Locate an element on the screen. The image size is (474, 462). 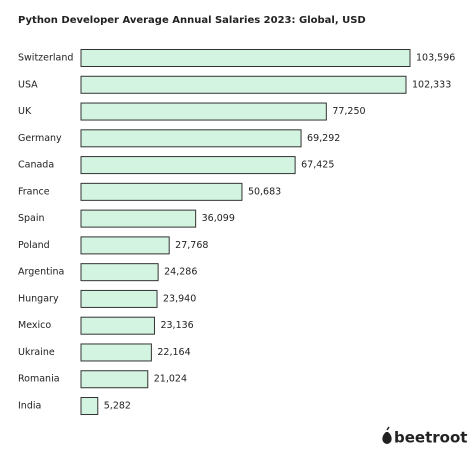
value-label: 67,425 is located at coordinates (317, 165).